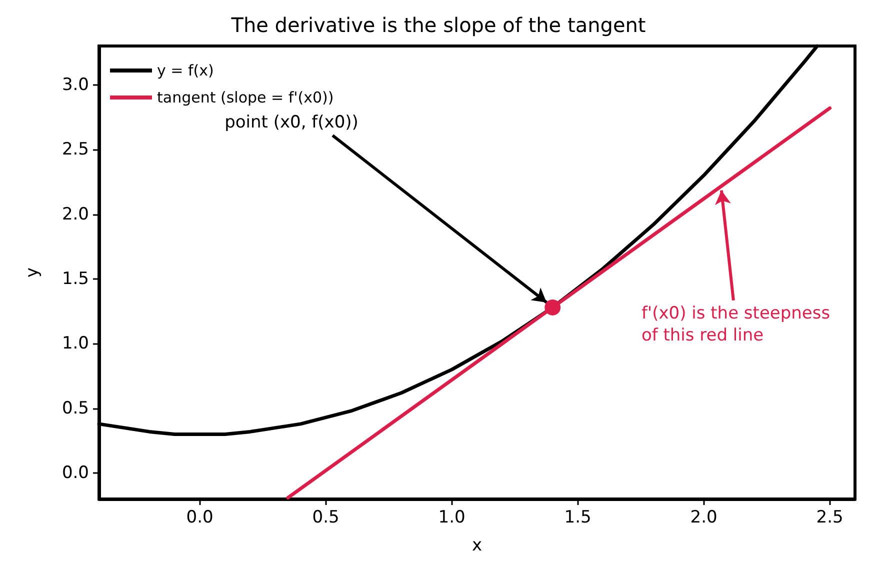  What do you see at coordinates (291, 122) in the screenshot?
I see `annotation: point (x0, f(x0))` at bounding box center [291, 122].